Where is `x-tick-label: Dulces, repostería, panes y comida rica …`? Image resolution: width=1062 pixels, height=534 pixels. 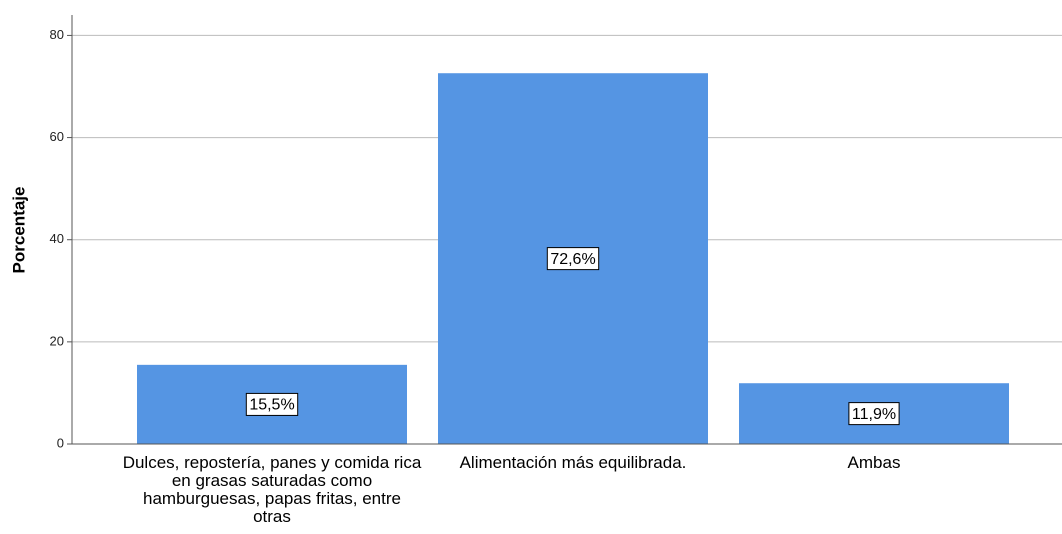
x-tick-label: Dulces, repostería, panes y comida rica … is located at coordinates (272, 490).